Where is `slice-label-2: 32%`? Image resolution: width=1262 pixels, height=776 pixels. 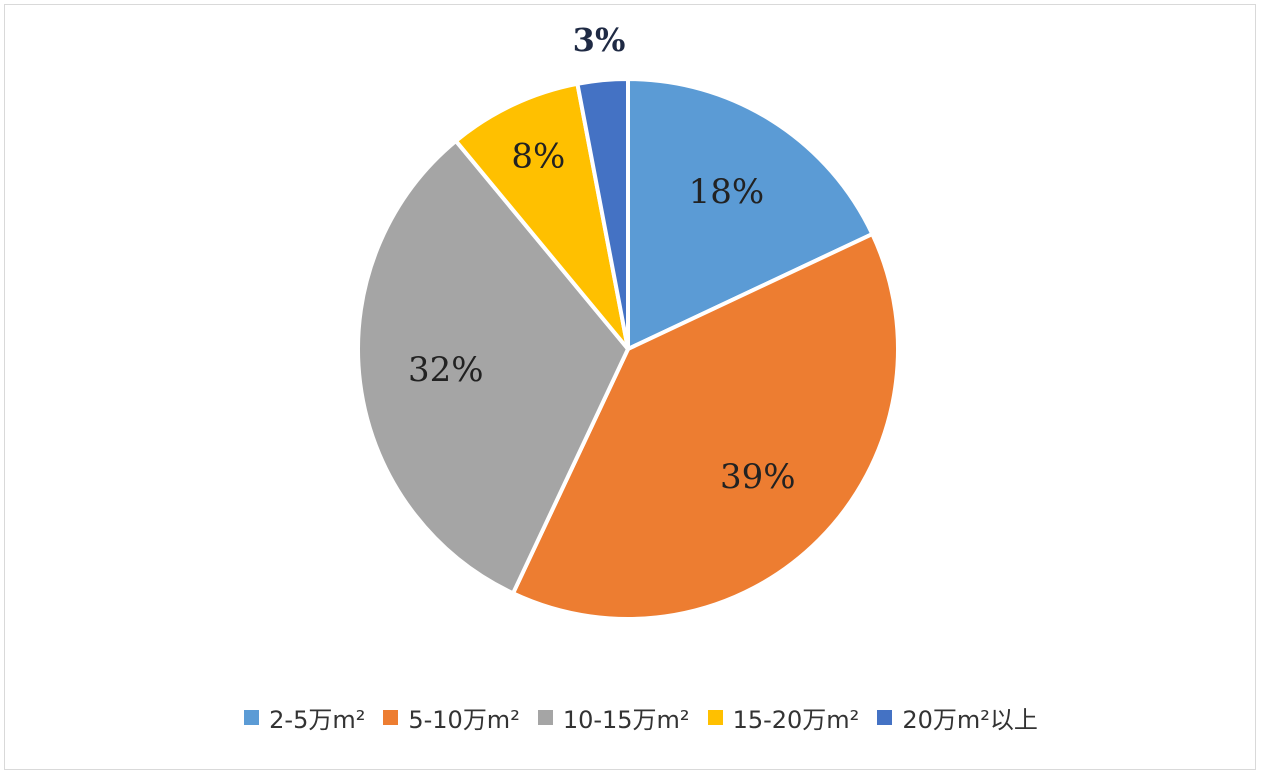
slice-label-2: 32% is located at coordinates (446, 370).